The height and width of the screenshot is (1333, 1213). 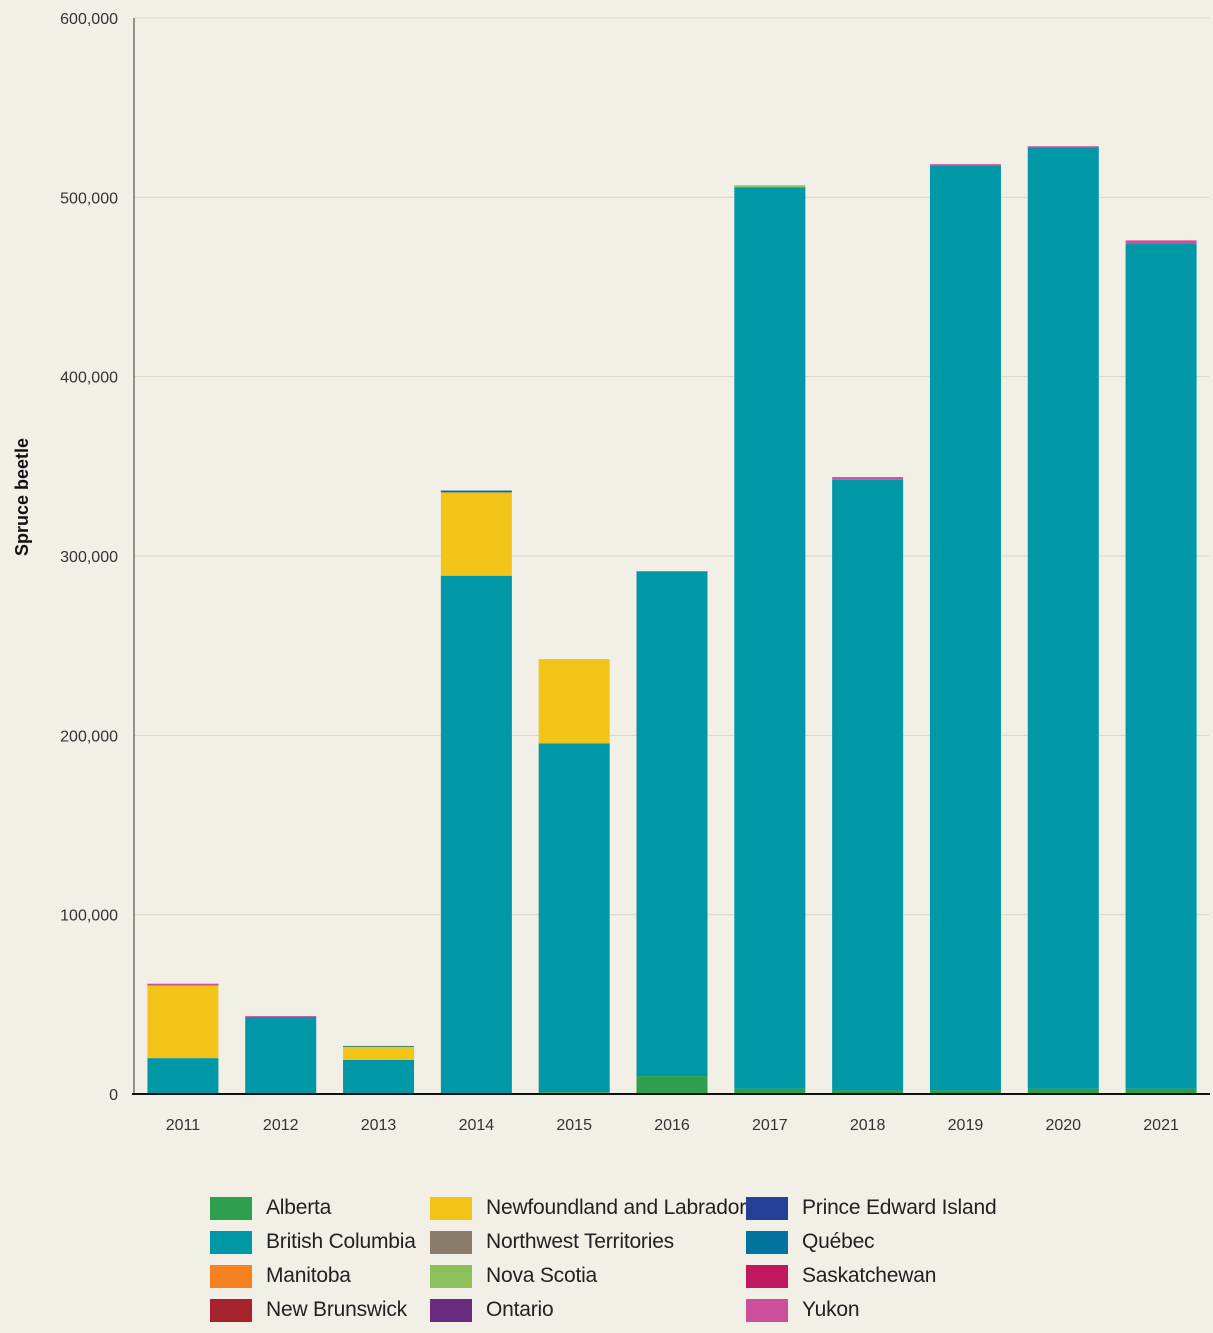 What do you see at coordinates (869, 1275) in the screenshot?
I see `legend-label: Saskatchewan` at bounding box center [869, 1275].